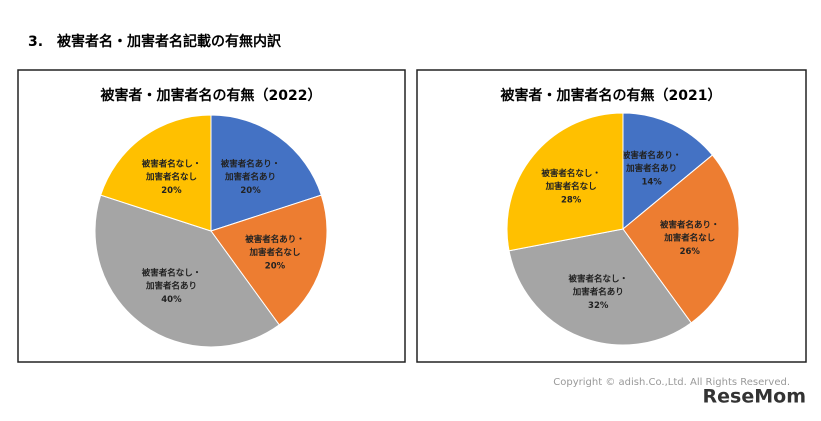 This screenshot has height=421, width=821. What do you see at coordinates (598, 306) in the screenshot?
I see `slice-value-label: 32%` at bounding box center [598, 306].